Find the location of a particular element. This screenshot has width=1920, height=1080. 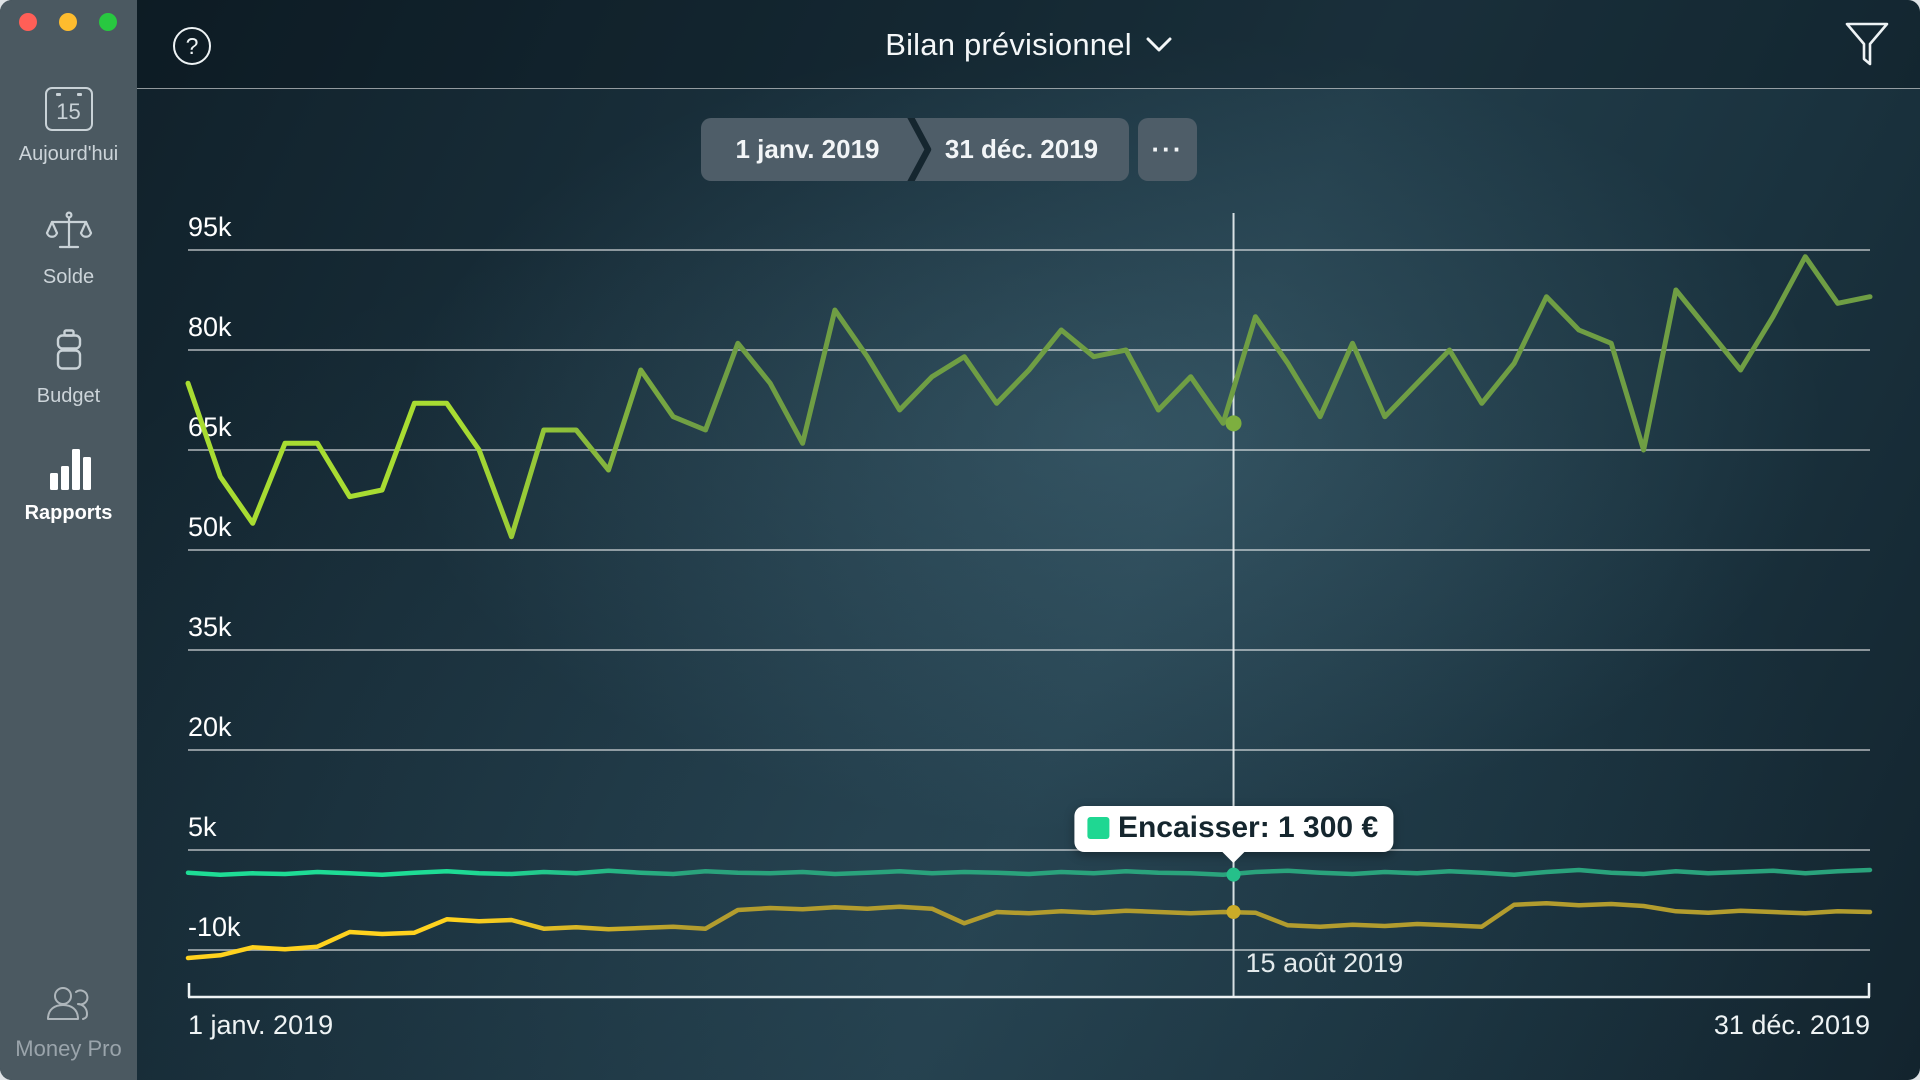

top-bar: ? Bilan prévisionnel is located at coordinates (1028, 44).